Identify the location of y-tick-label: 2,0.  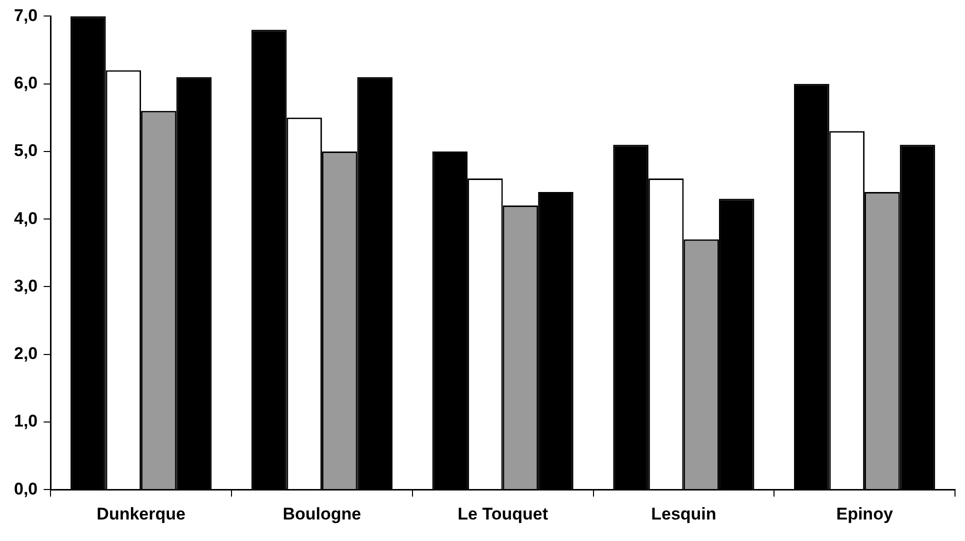
(26, 354).